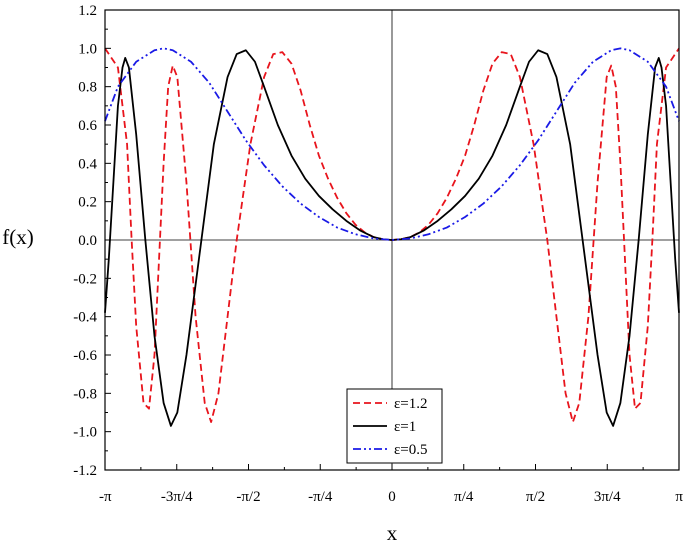  I want to click on x-tick-label: π/2, so click(535, 497).